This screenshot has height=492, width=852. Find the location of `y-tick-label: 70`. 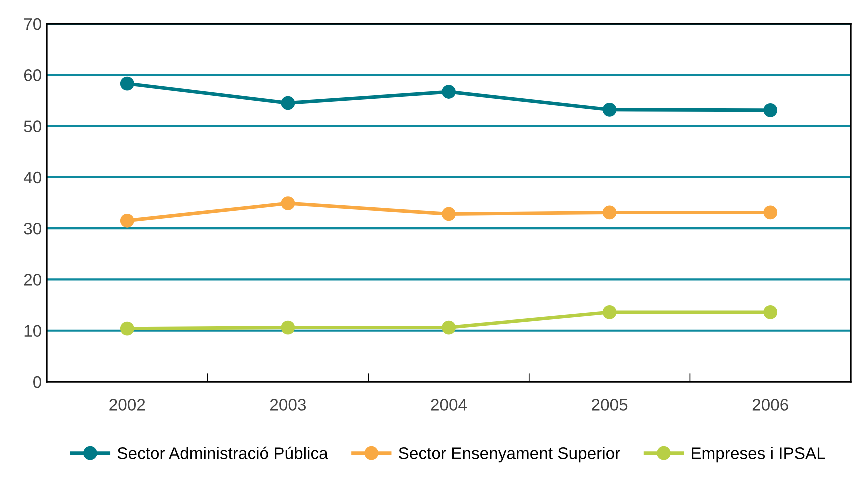

y-tick-label: 70 is located at coordinates (33, 24).